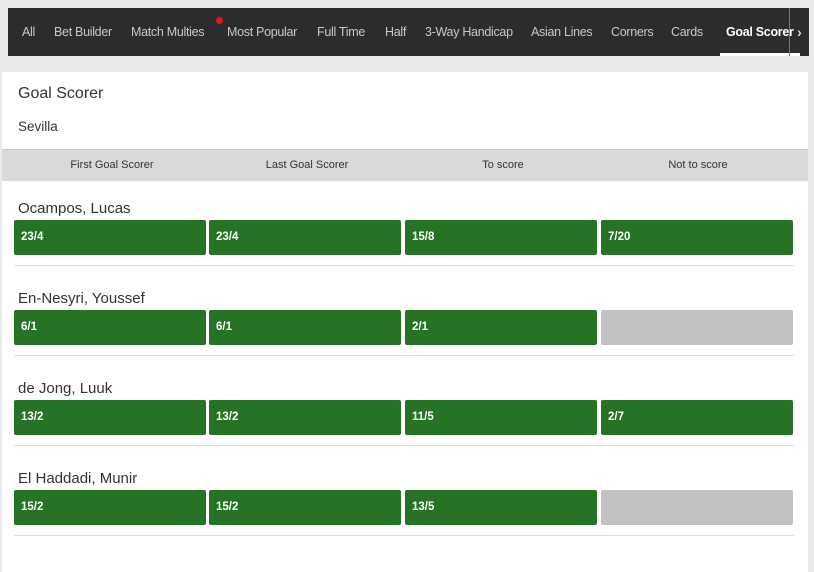  What do you see at coordinates (760, 32) in the screenshot?
I see `tab-goal-scorer: Goal Scorer` at bounding box center [760, 32].